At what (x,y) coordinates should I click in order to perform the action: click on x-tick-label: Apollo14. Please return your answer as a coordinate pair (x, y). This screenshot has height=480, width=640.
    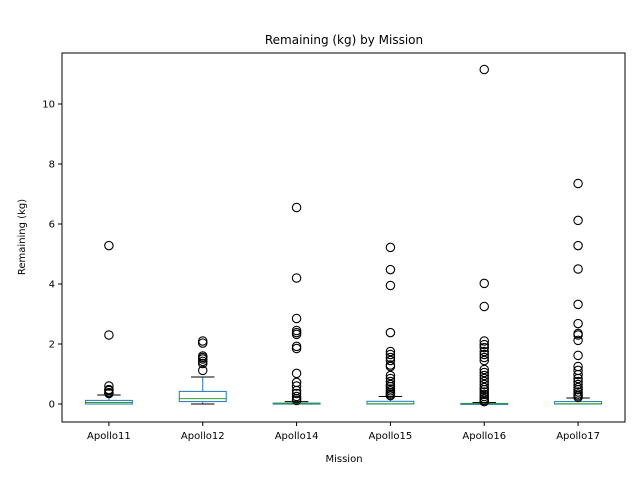
    Looking at the image, I should click on (297, 436).